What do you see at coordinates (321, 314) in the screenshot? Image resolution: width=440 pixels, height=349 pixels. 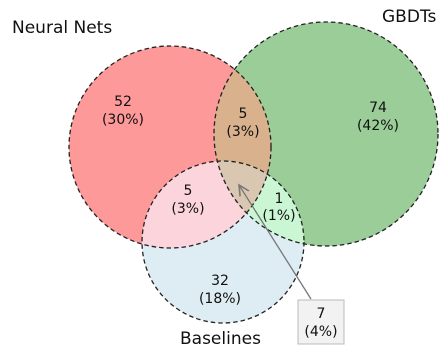 I see `all-three-count: 7` at bounding box center [321, 314].